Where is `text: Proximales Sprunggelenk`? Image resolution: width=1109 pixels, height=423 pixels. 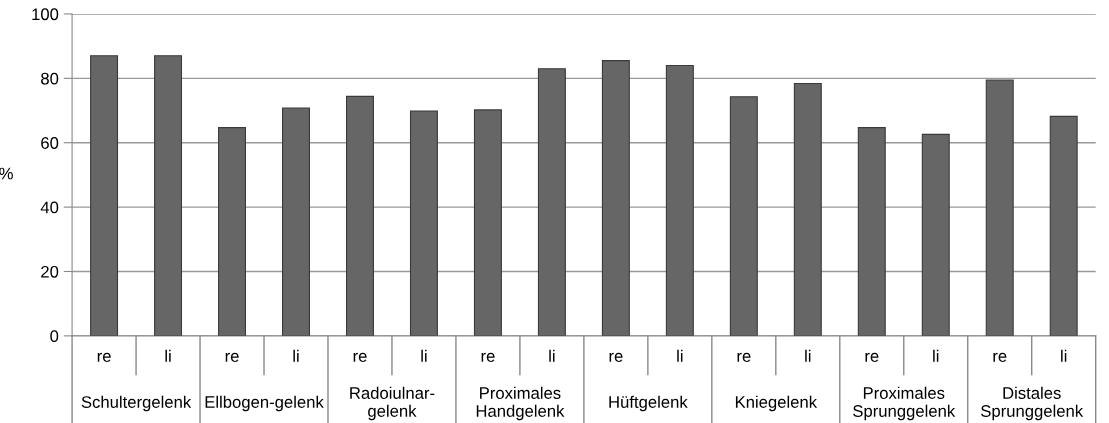 text: Proximales Sprunggelenk is located at coordinates (904, 403).